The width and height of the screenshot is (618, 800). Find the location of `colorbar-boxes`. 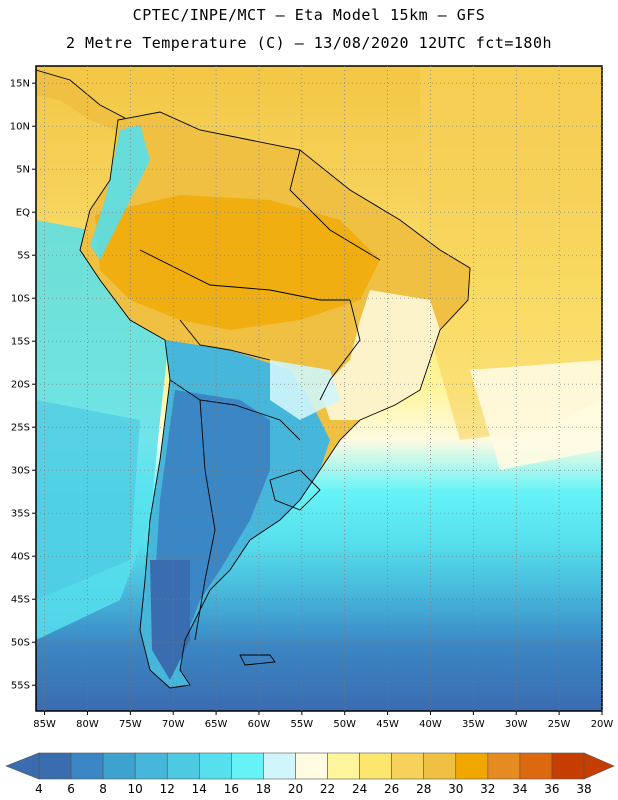

colorbar-boxes is located at coordinates (311, 766).